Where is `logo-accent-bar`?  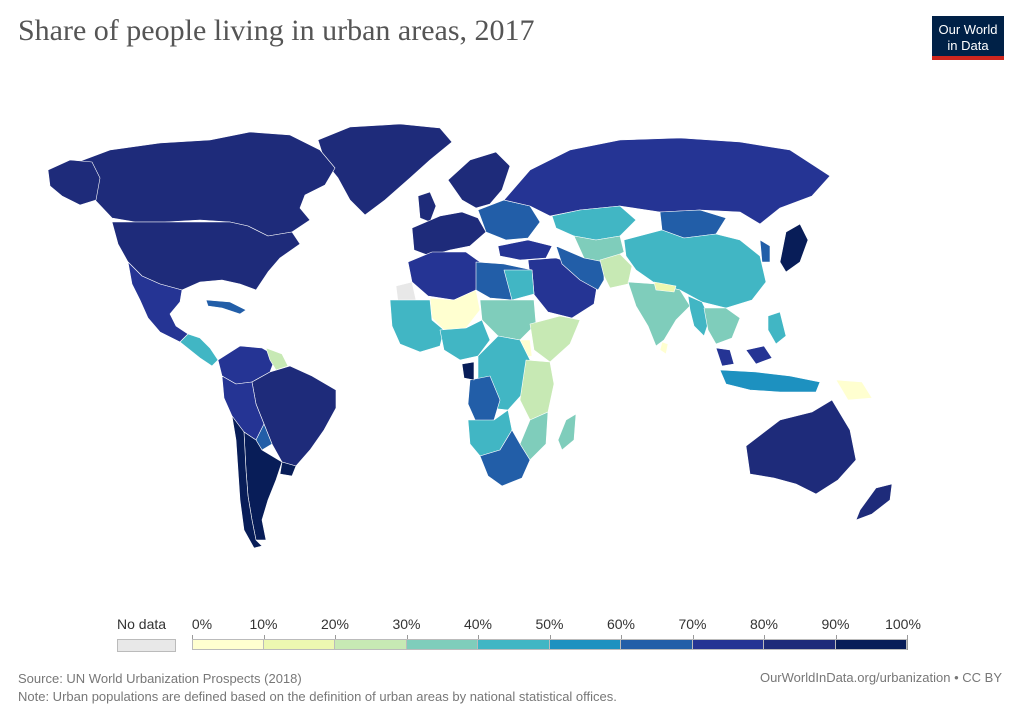
logo-accent-bar is located at coordinates (968, 58).